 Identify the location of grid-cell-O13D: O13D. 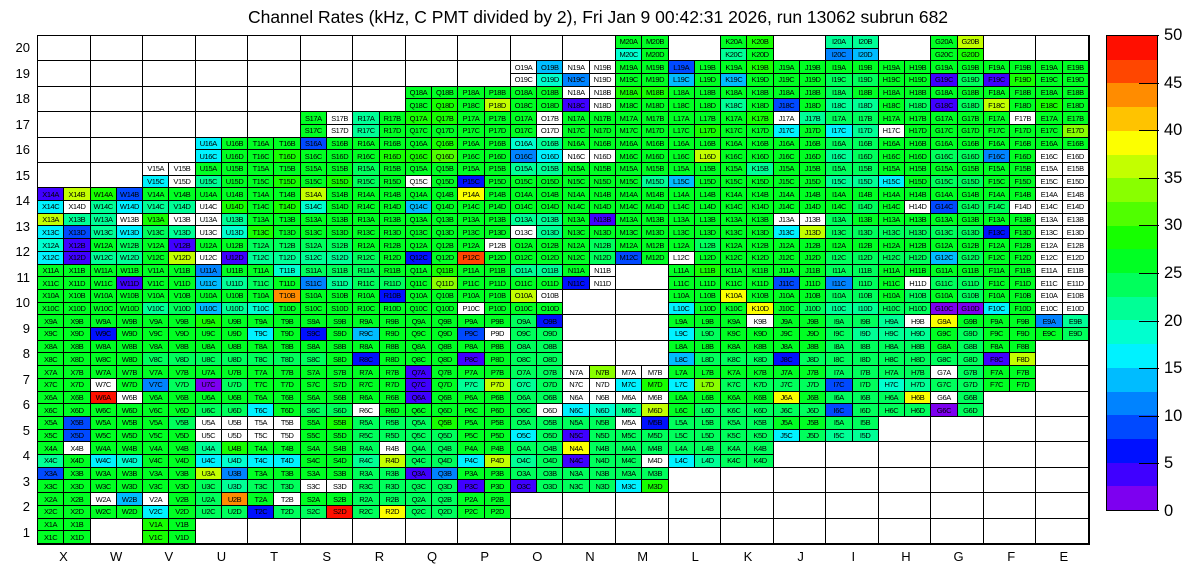
(550, 233).